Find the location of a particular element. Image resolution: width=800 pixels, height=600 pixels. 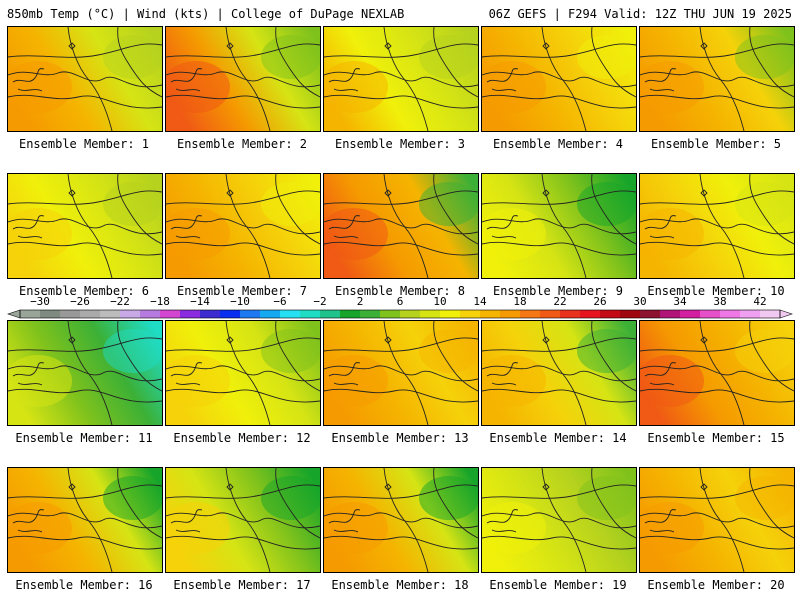

colorbar-tick: 30 is located at coordinates (640, 301).